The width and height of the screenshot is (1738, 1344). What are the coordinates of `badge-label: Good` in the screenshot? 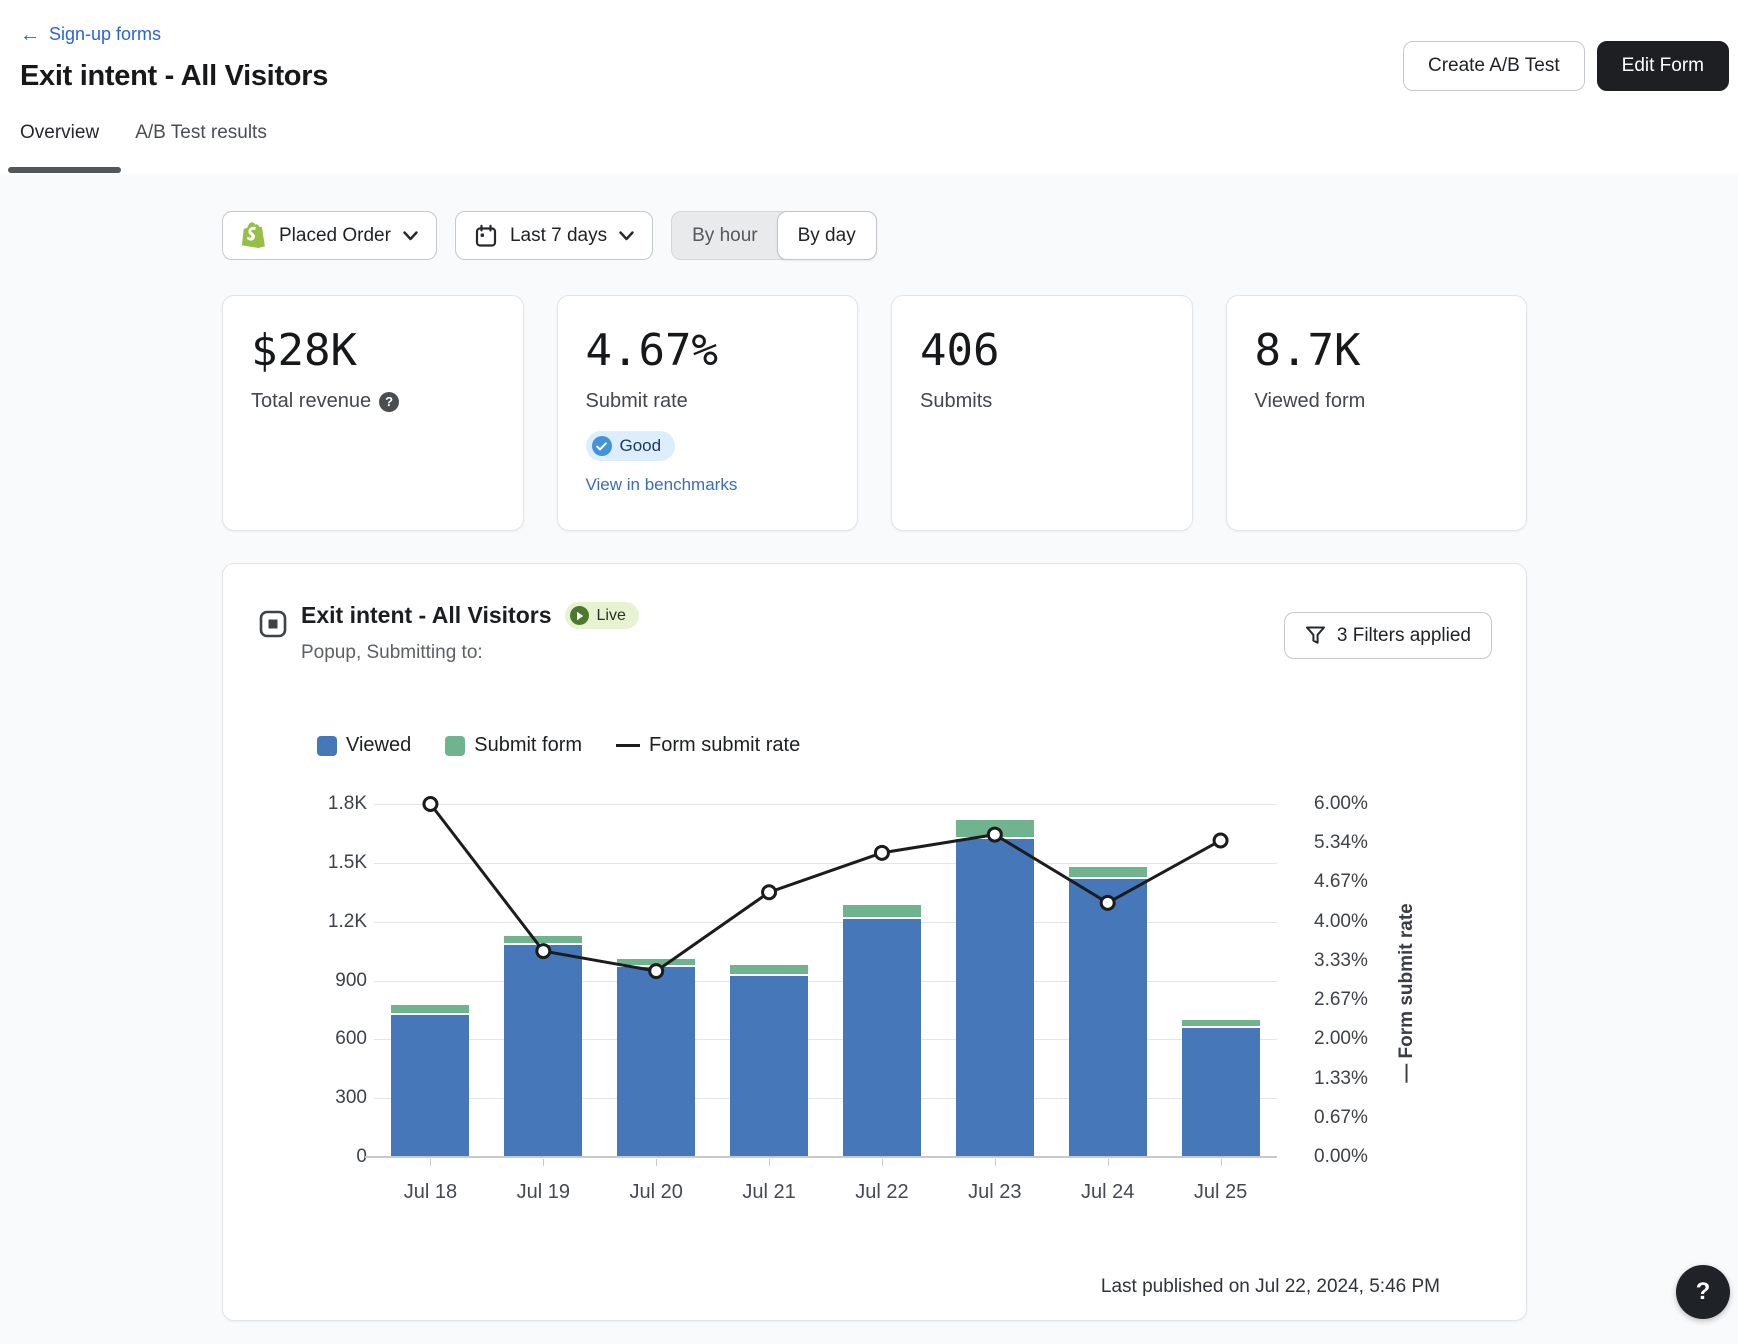 It's located at (640, 446).